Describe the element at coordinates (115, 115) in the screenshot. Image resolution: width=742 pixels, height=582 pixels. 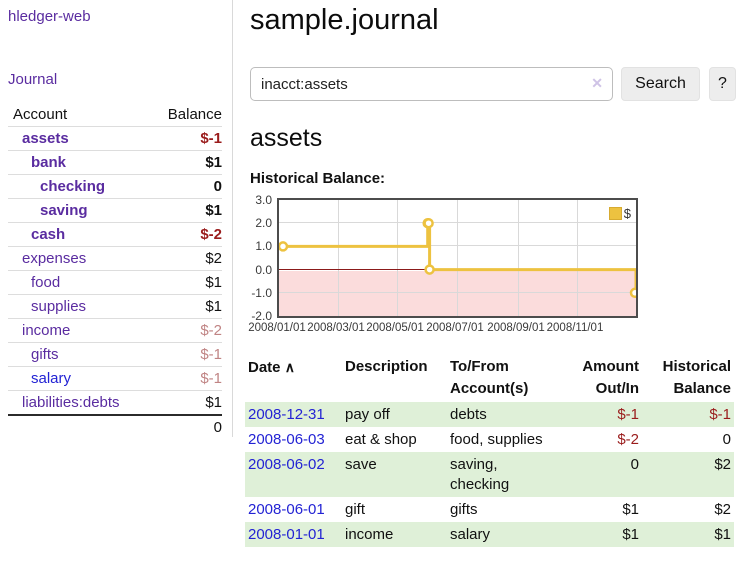
I see `accounts-header-row: Account Balance` at that location.